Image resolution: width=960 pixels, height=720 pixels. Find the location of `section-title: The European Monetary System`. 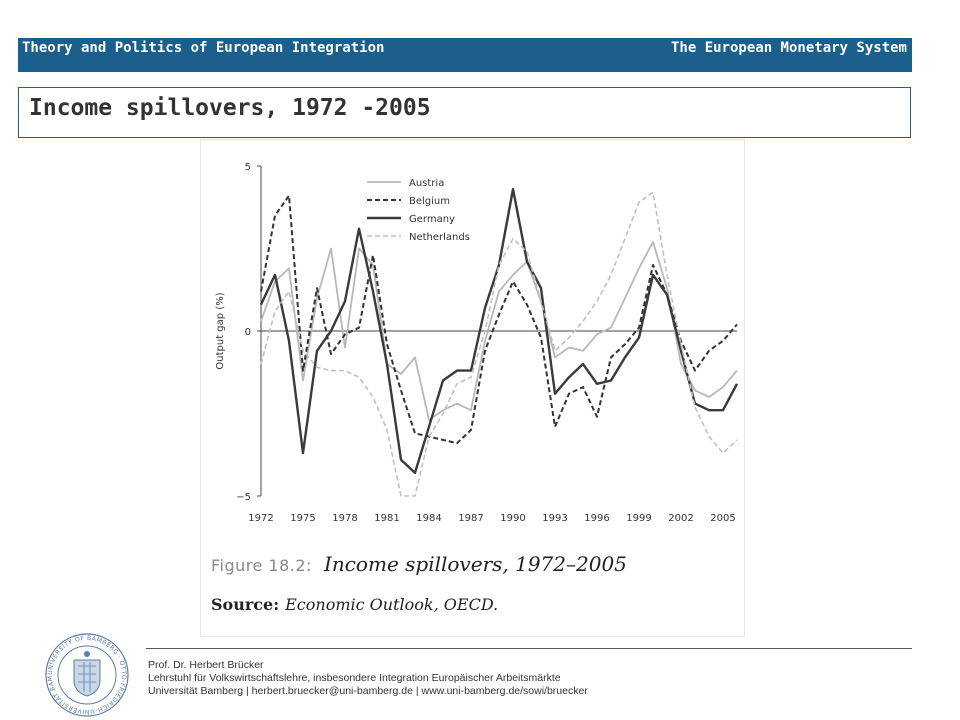

section-title: The European Monetary System is located at coordinates (788, 48).